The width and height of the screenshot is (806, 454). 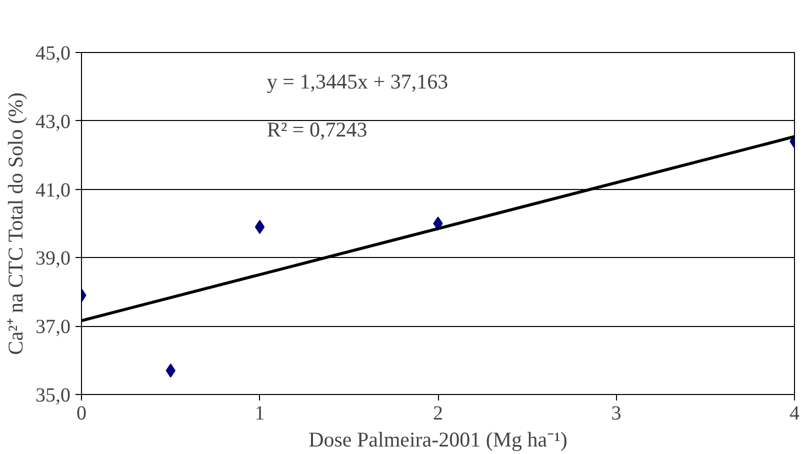 I want to click on y-tick-label: 37,0, so click(x=53, y=327).